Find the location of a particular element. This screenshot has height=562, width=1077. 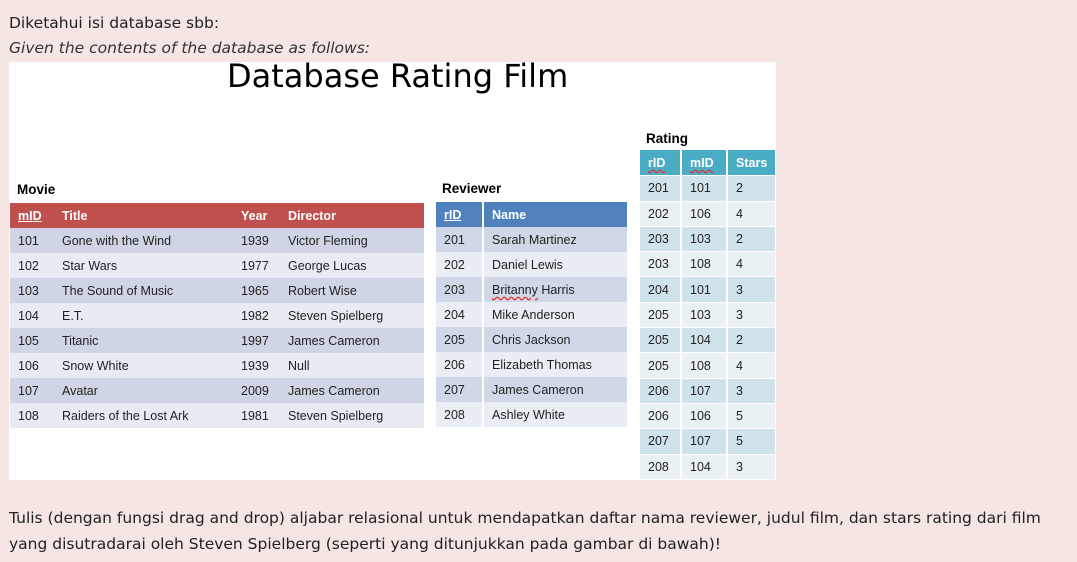

intro-text-id: Diketahui isi database sbb: is located at coordinates (114, 23).